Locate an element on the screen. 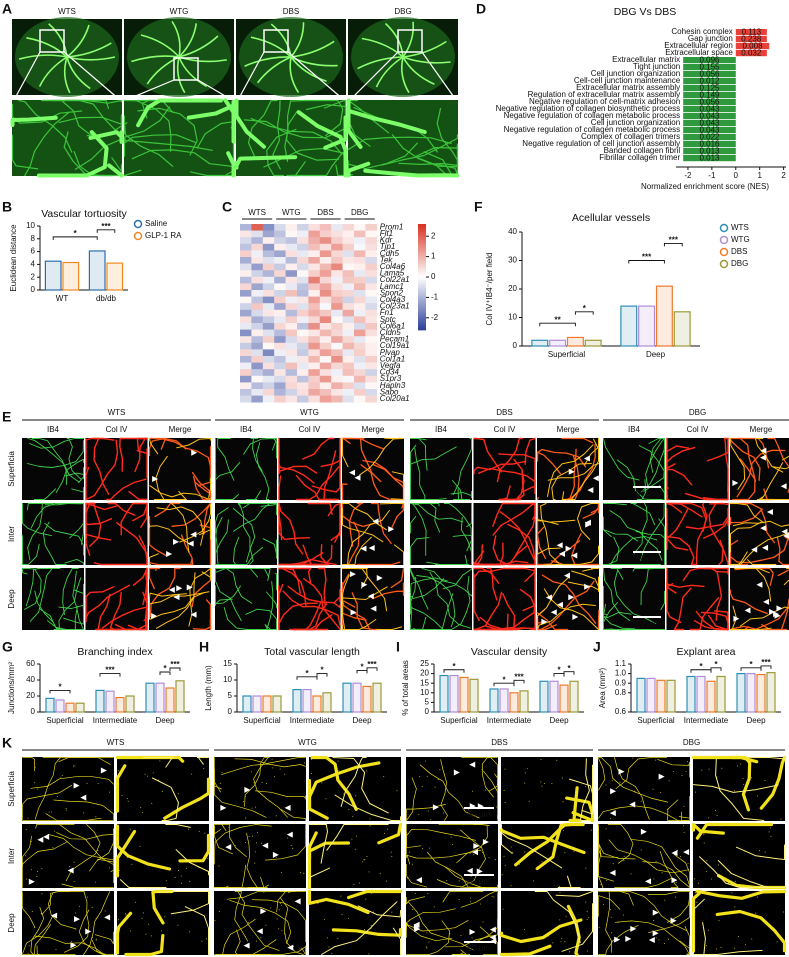  y-tick-label: 0.6 is located at coordinates (621, 711).